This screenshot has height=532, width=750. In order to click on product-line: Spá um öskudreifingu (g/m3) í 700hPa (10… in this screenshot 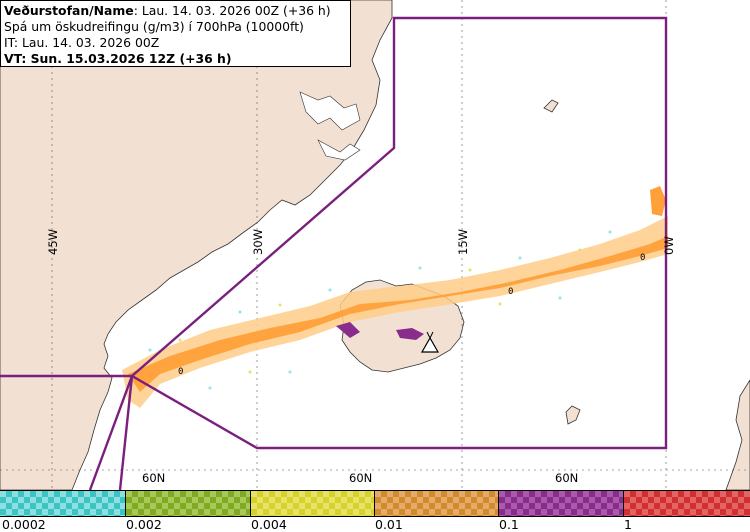, I will do `click(154, 26)`.